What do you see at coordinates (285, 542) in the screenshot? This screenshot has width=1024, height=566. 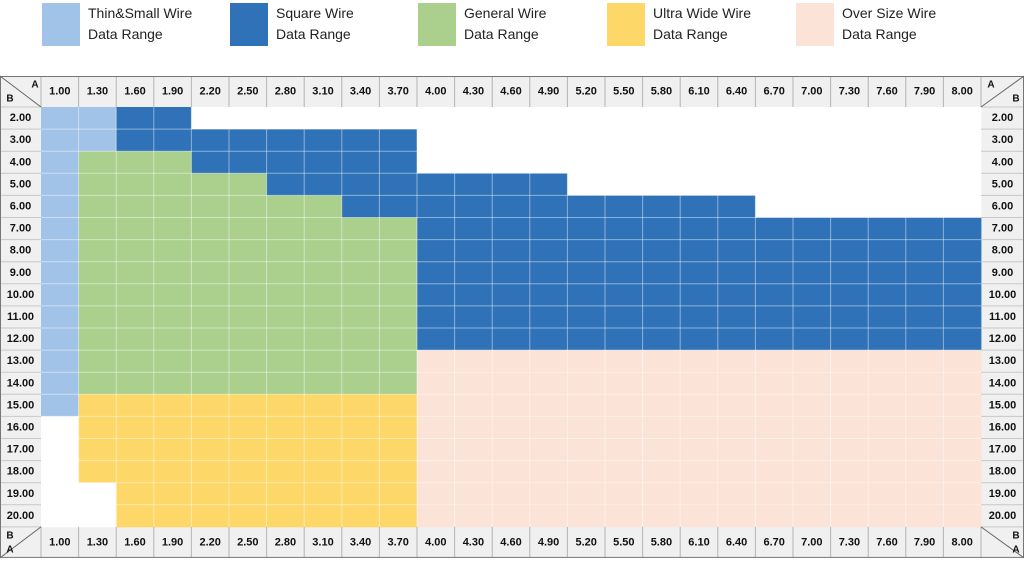 I see `column-label-bottom: 2.80` at bounding box center [285, 542].